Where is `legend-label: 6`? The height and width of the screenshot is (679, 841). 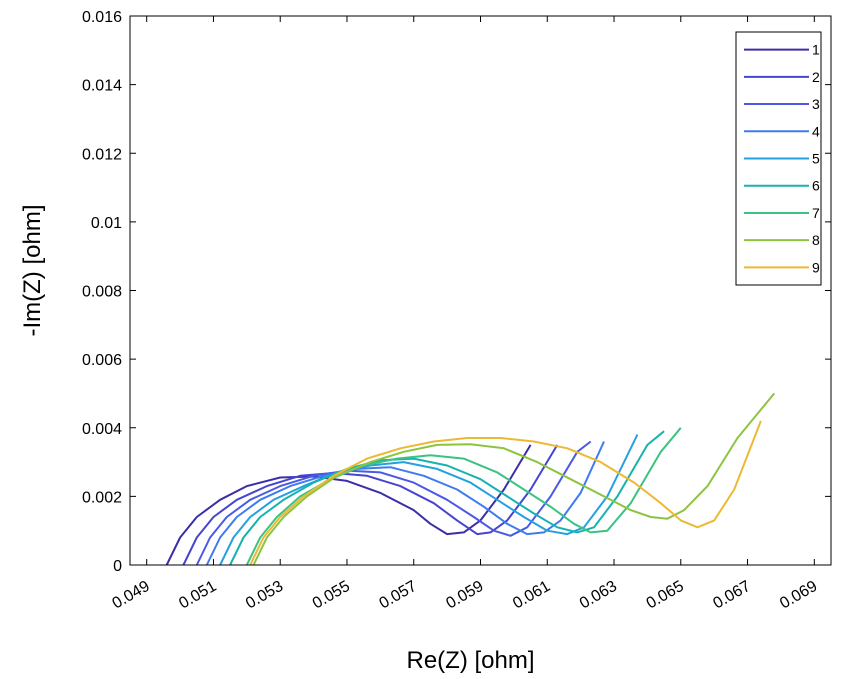 legend-label: 6 is located at coordinates (816, 186).